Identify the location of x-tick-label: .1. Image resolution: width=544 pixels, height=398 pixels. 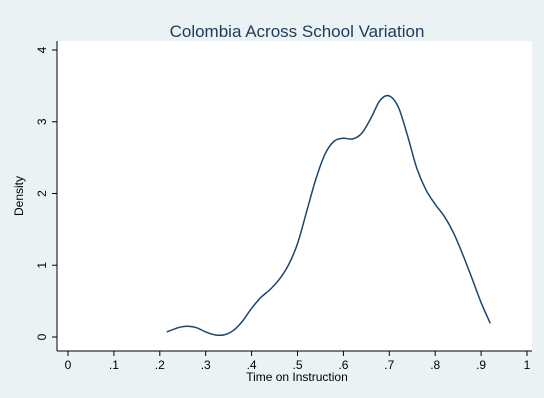
(114, 365).